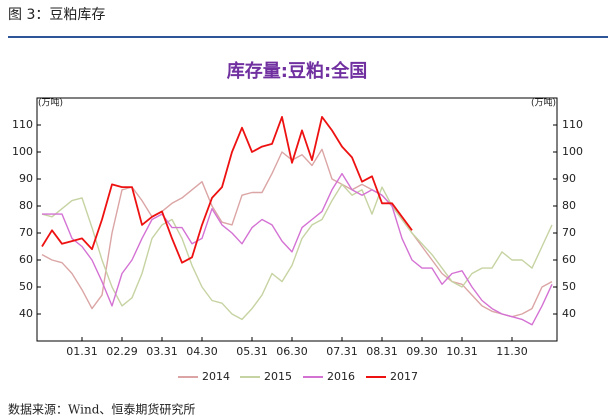  I want to click on x-tick-label: 08.31, so click(382, 351).